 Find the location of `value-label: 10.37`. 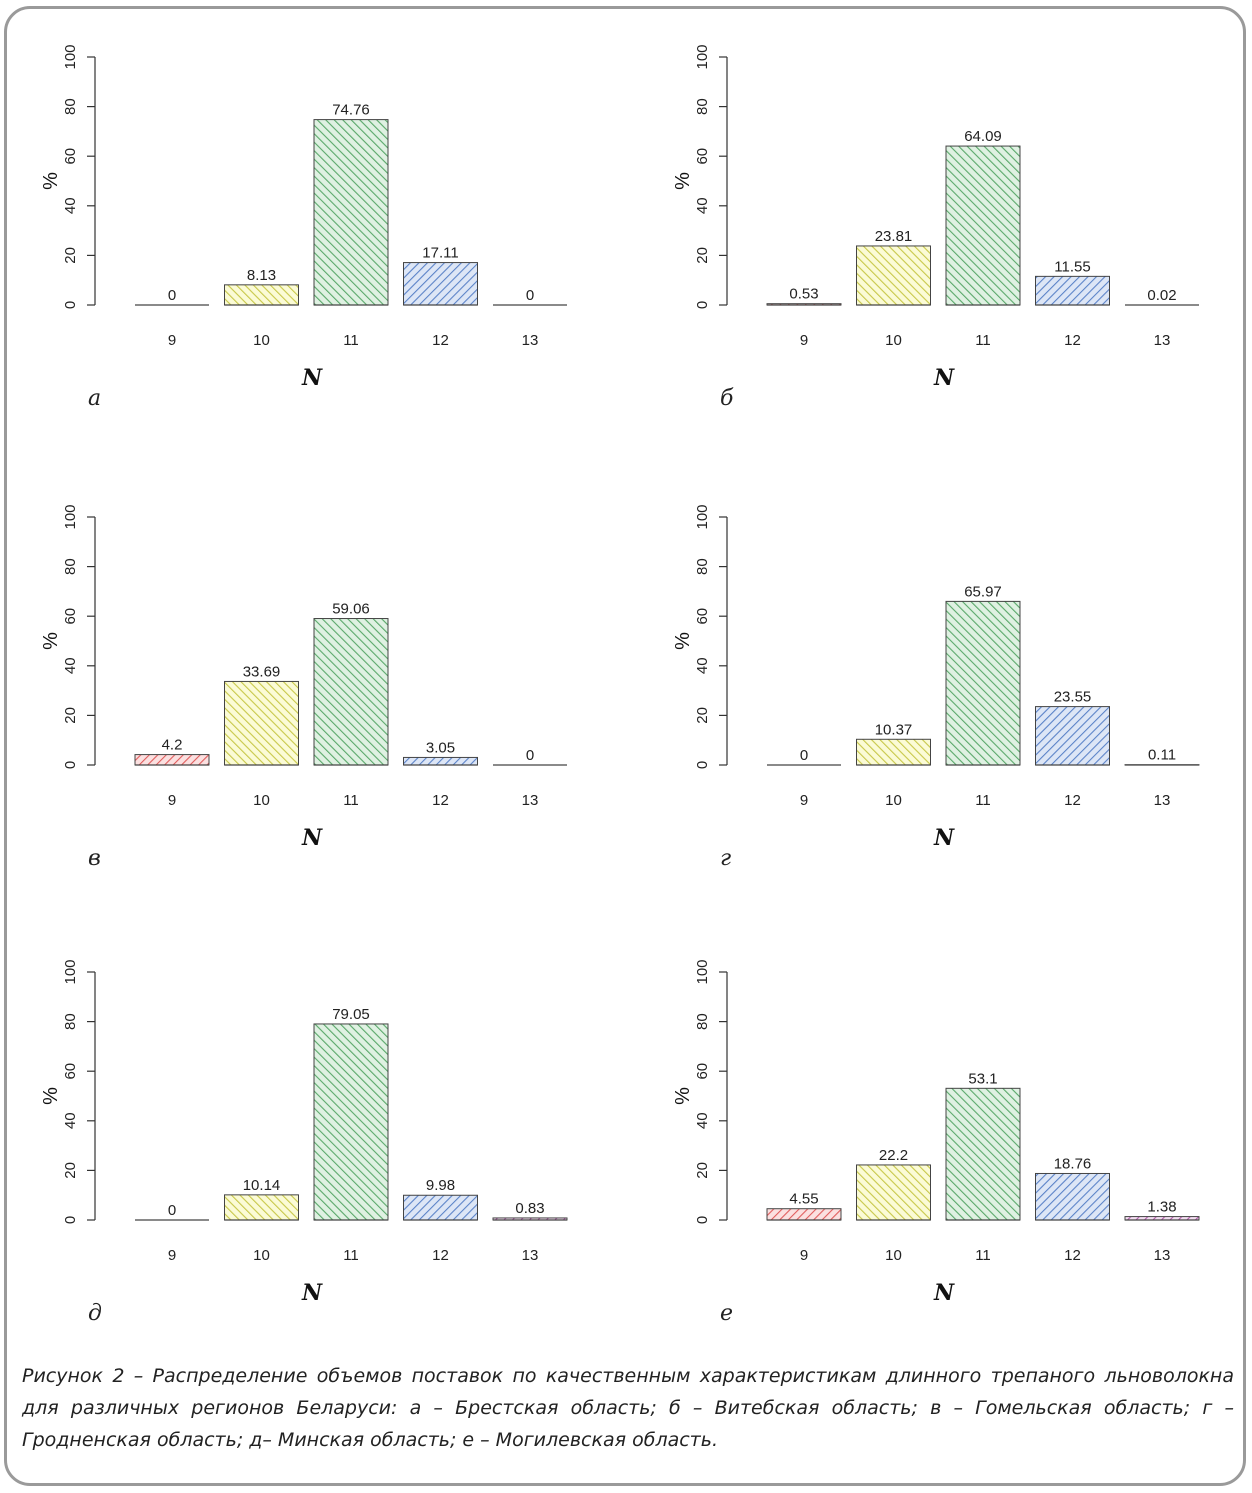

value-label: 10.37 is located at coordinates (894, 729).